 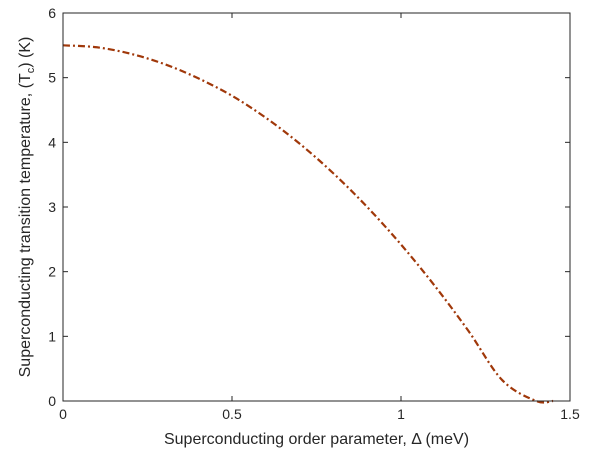 What do you see at coordinates (52, 272) in the screenshot?
I see `y-tick-label: 2` at bounding box center [52, 272].